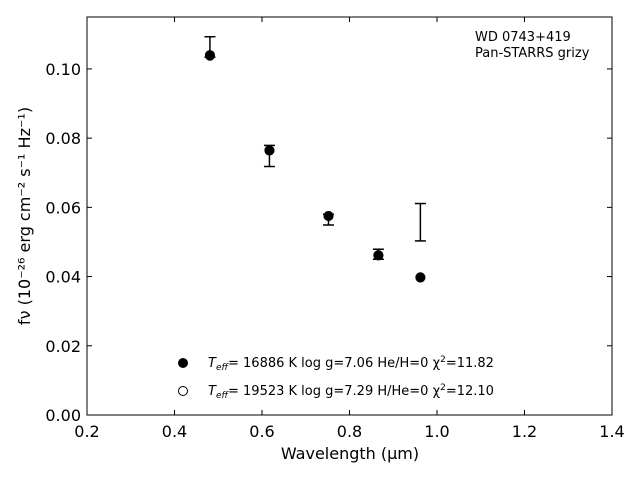 The width and height of the screenshot is (640, 480). What do you see at coordinates (351, 392) in the screenshot?
I see `legend-label-2: Teff= 19523 K log g=7.29 H/He=0 χ2=12.10` at bounding box center [351, 392].